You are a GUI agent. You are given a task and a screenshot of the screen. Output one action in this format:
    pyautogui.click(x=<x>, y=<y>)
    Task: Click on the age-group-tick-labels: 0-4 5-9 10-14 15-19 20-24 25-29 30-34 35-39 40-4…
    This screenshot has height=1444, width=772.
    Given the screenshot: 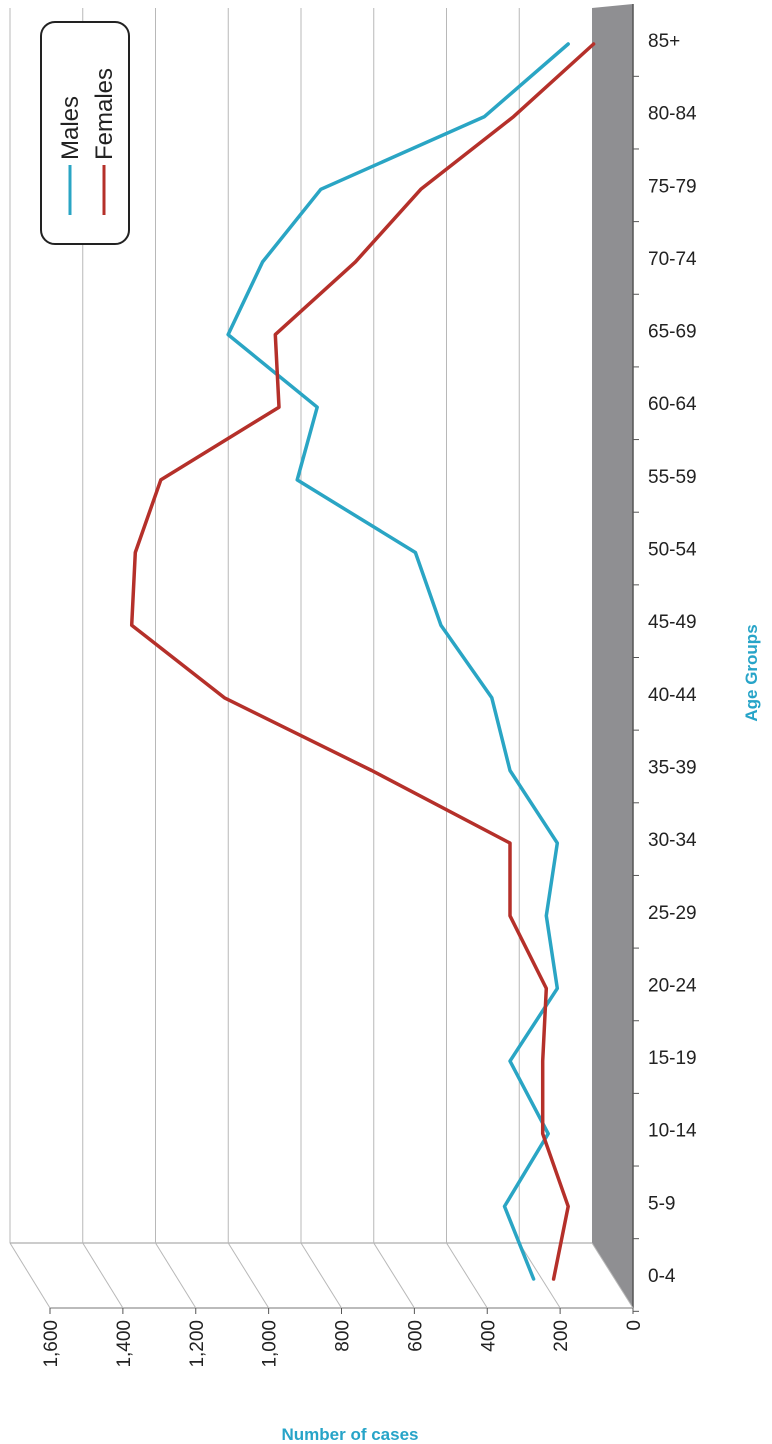 What is the action you would take?
    pyautogui.click(x=672, y=659)
    